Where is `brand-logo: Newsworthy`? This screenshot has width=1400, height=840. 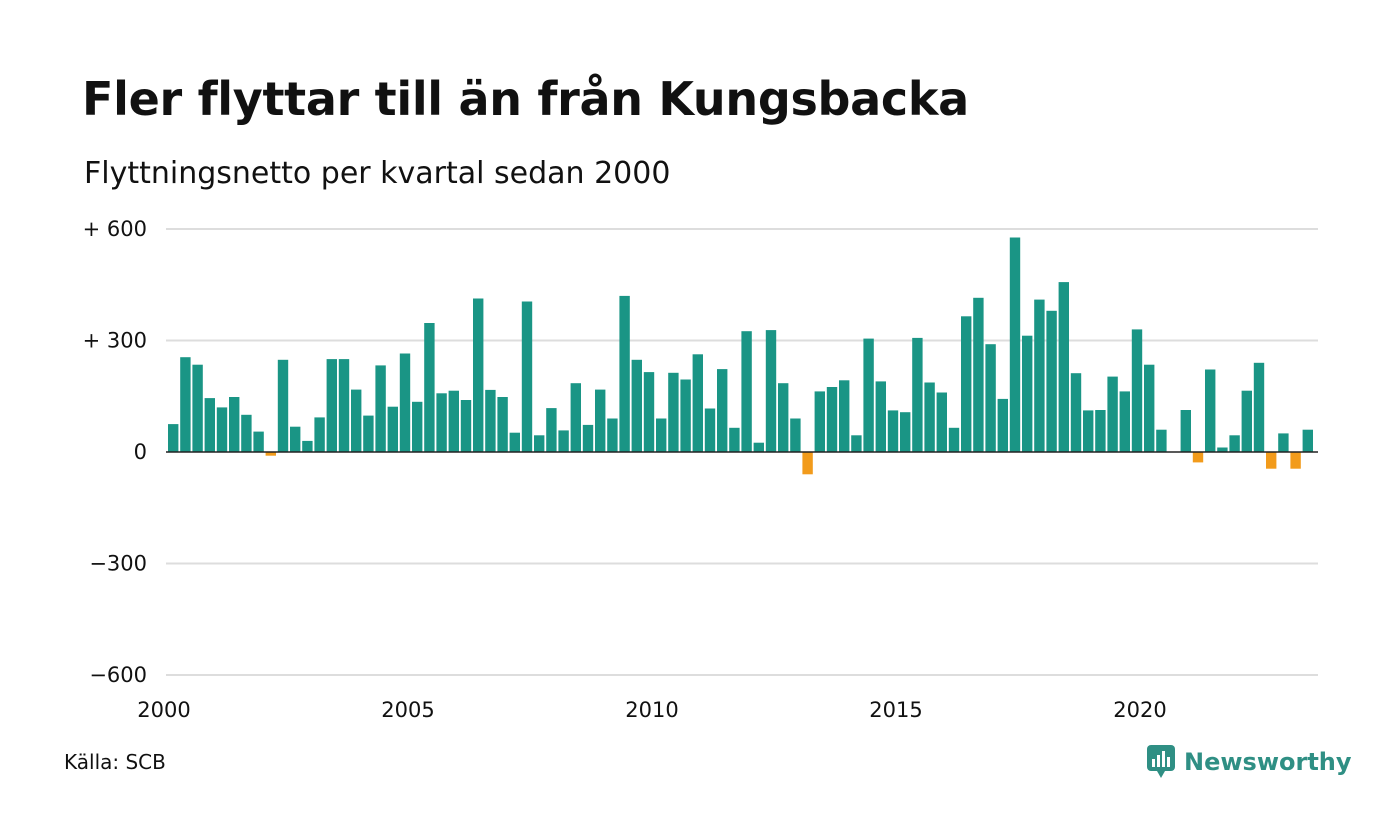 brand-logo: Newsworthy is located at coordinates (1249, 762).